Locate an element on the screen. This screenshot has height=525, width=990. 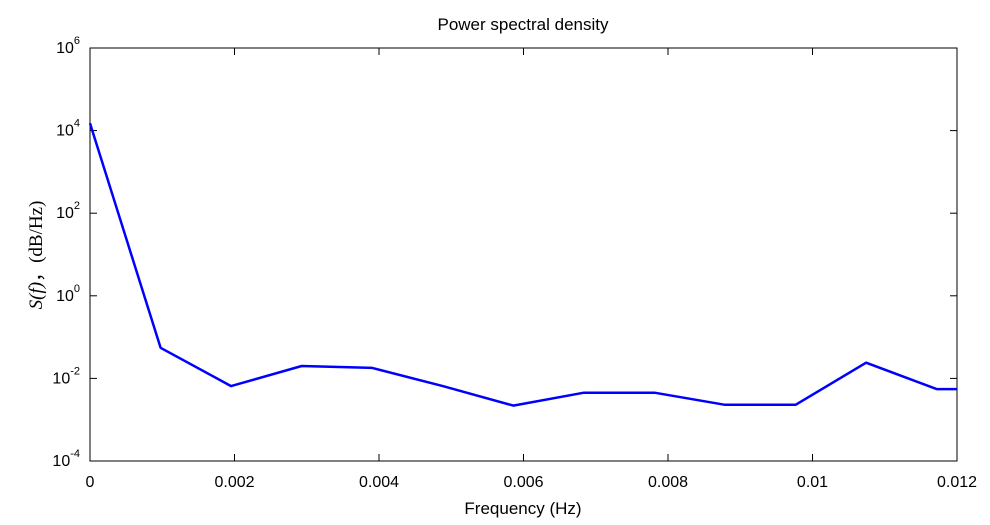
x-tick-label: 0.008 is located at coordinates (668, 482).